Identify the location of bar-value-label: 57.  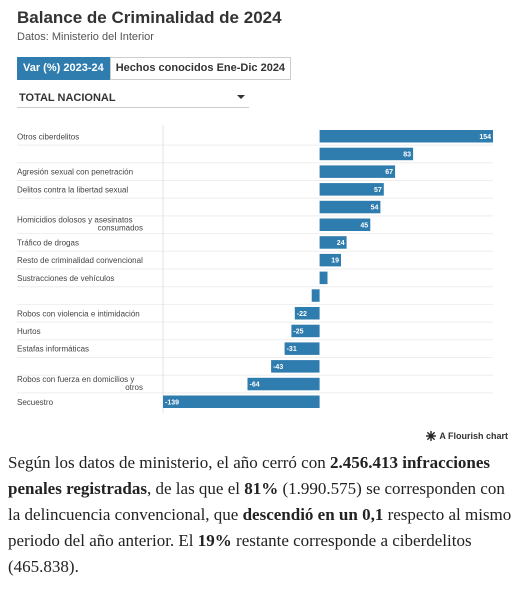
(378, 190).